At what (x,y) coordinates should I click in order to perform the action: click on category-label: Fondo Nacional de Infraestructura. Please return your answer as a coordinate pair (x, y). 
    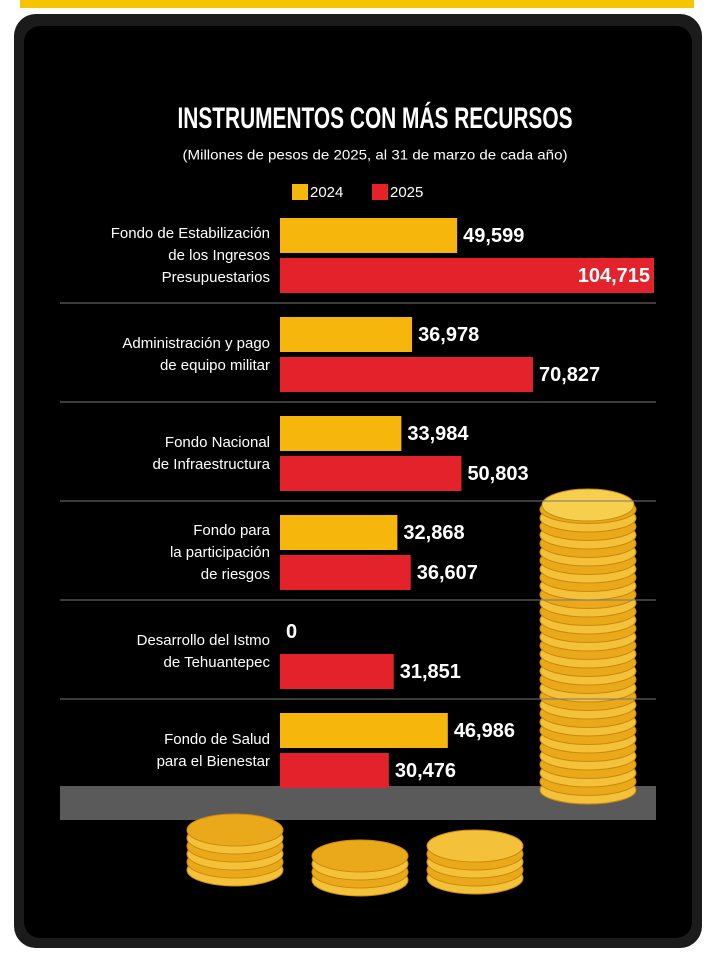
    Looking at the image, I should click on (211, 453).